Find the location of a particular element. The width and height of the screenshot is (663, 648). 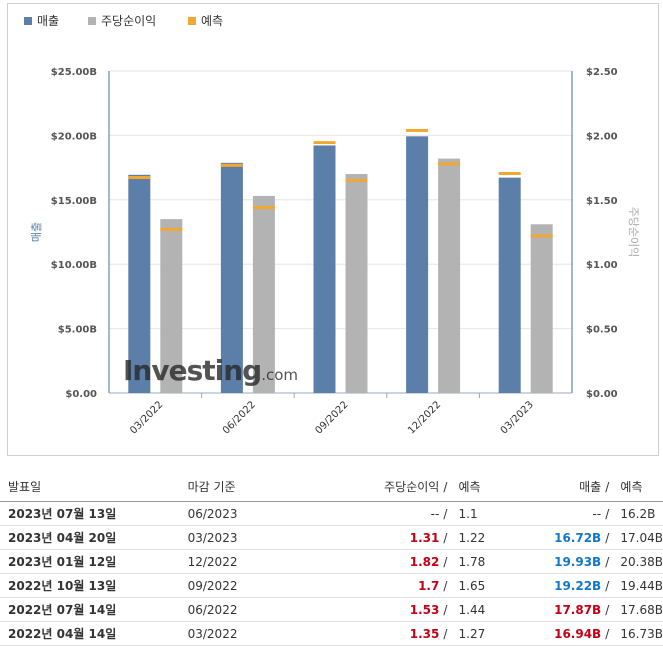

legend-item-revenue: 매출 is located at coordinates (41, 20).